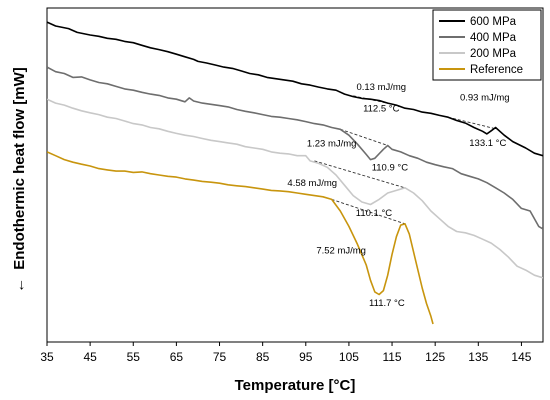 The height and width of the screenshot is (400, 550). I want to click on x-tick-label: 135, so click(478, 357).